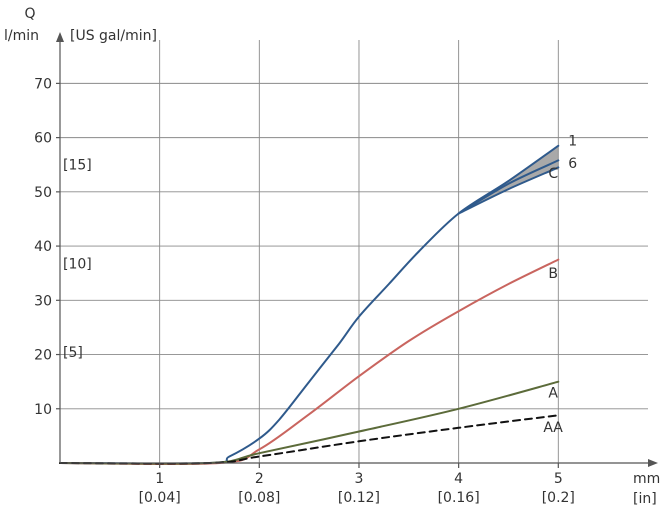  What do you see at coordinates (653, 463) in the screenshot?
I see `x-axis-arrow` at bounding box center [653, 463].